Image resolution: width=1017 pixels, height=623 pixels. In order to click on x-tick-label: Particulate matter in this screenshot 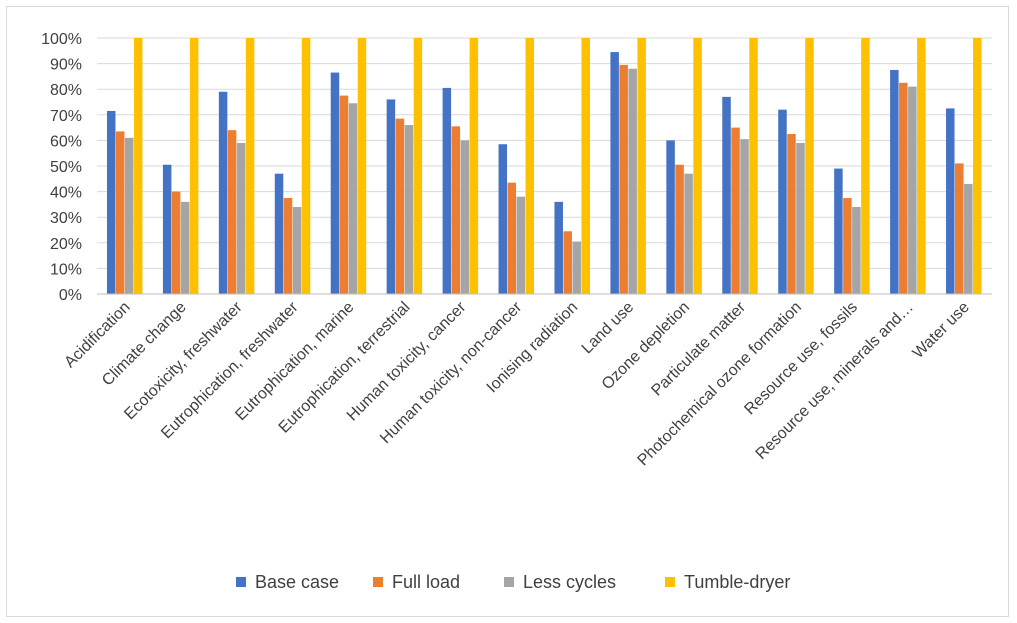, I will do `click(698, 348)`.